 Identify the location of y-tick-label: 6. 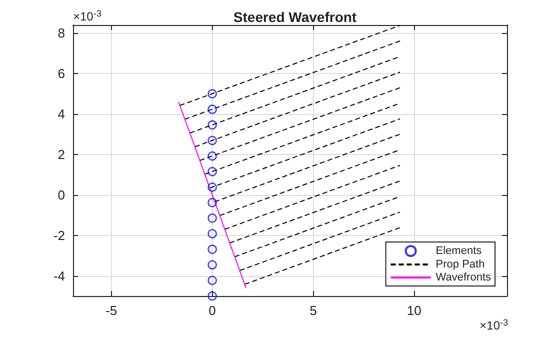
(61, 74).